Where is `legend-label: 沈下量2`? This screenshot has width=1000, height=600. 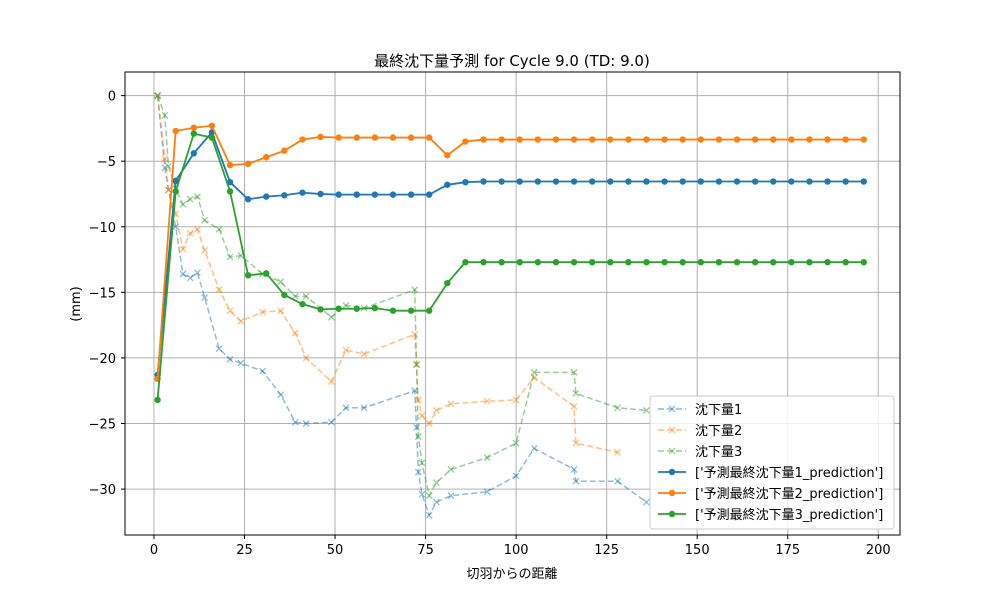 legend-label: 沈下量2 is located at coordinates (718, 431).